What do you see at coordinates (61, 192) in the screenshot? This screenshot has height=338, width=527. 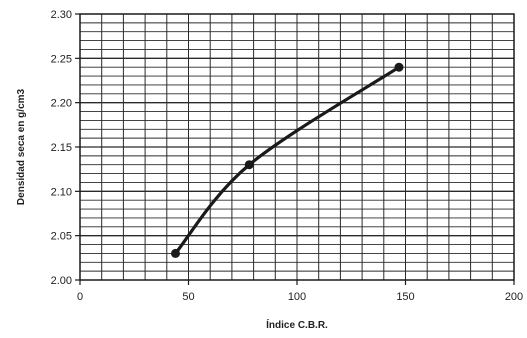 I see `y-tick-label: 2.10` at bounding box center [61, 192].